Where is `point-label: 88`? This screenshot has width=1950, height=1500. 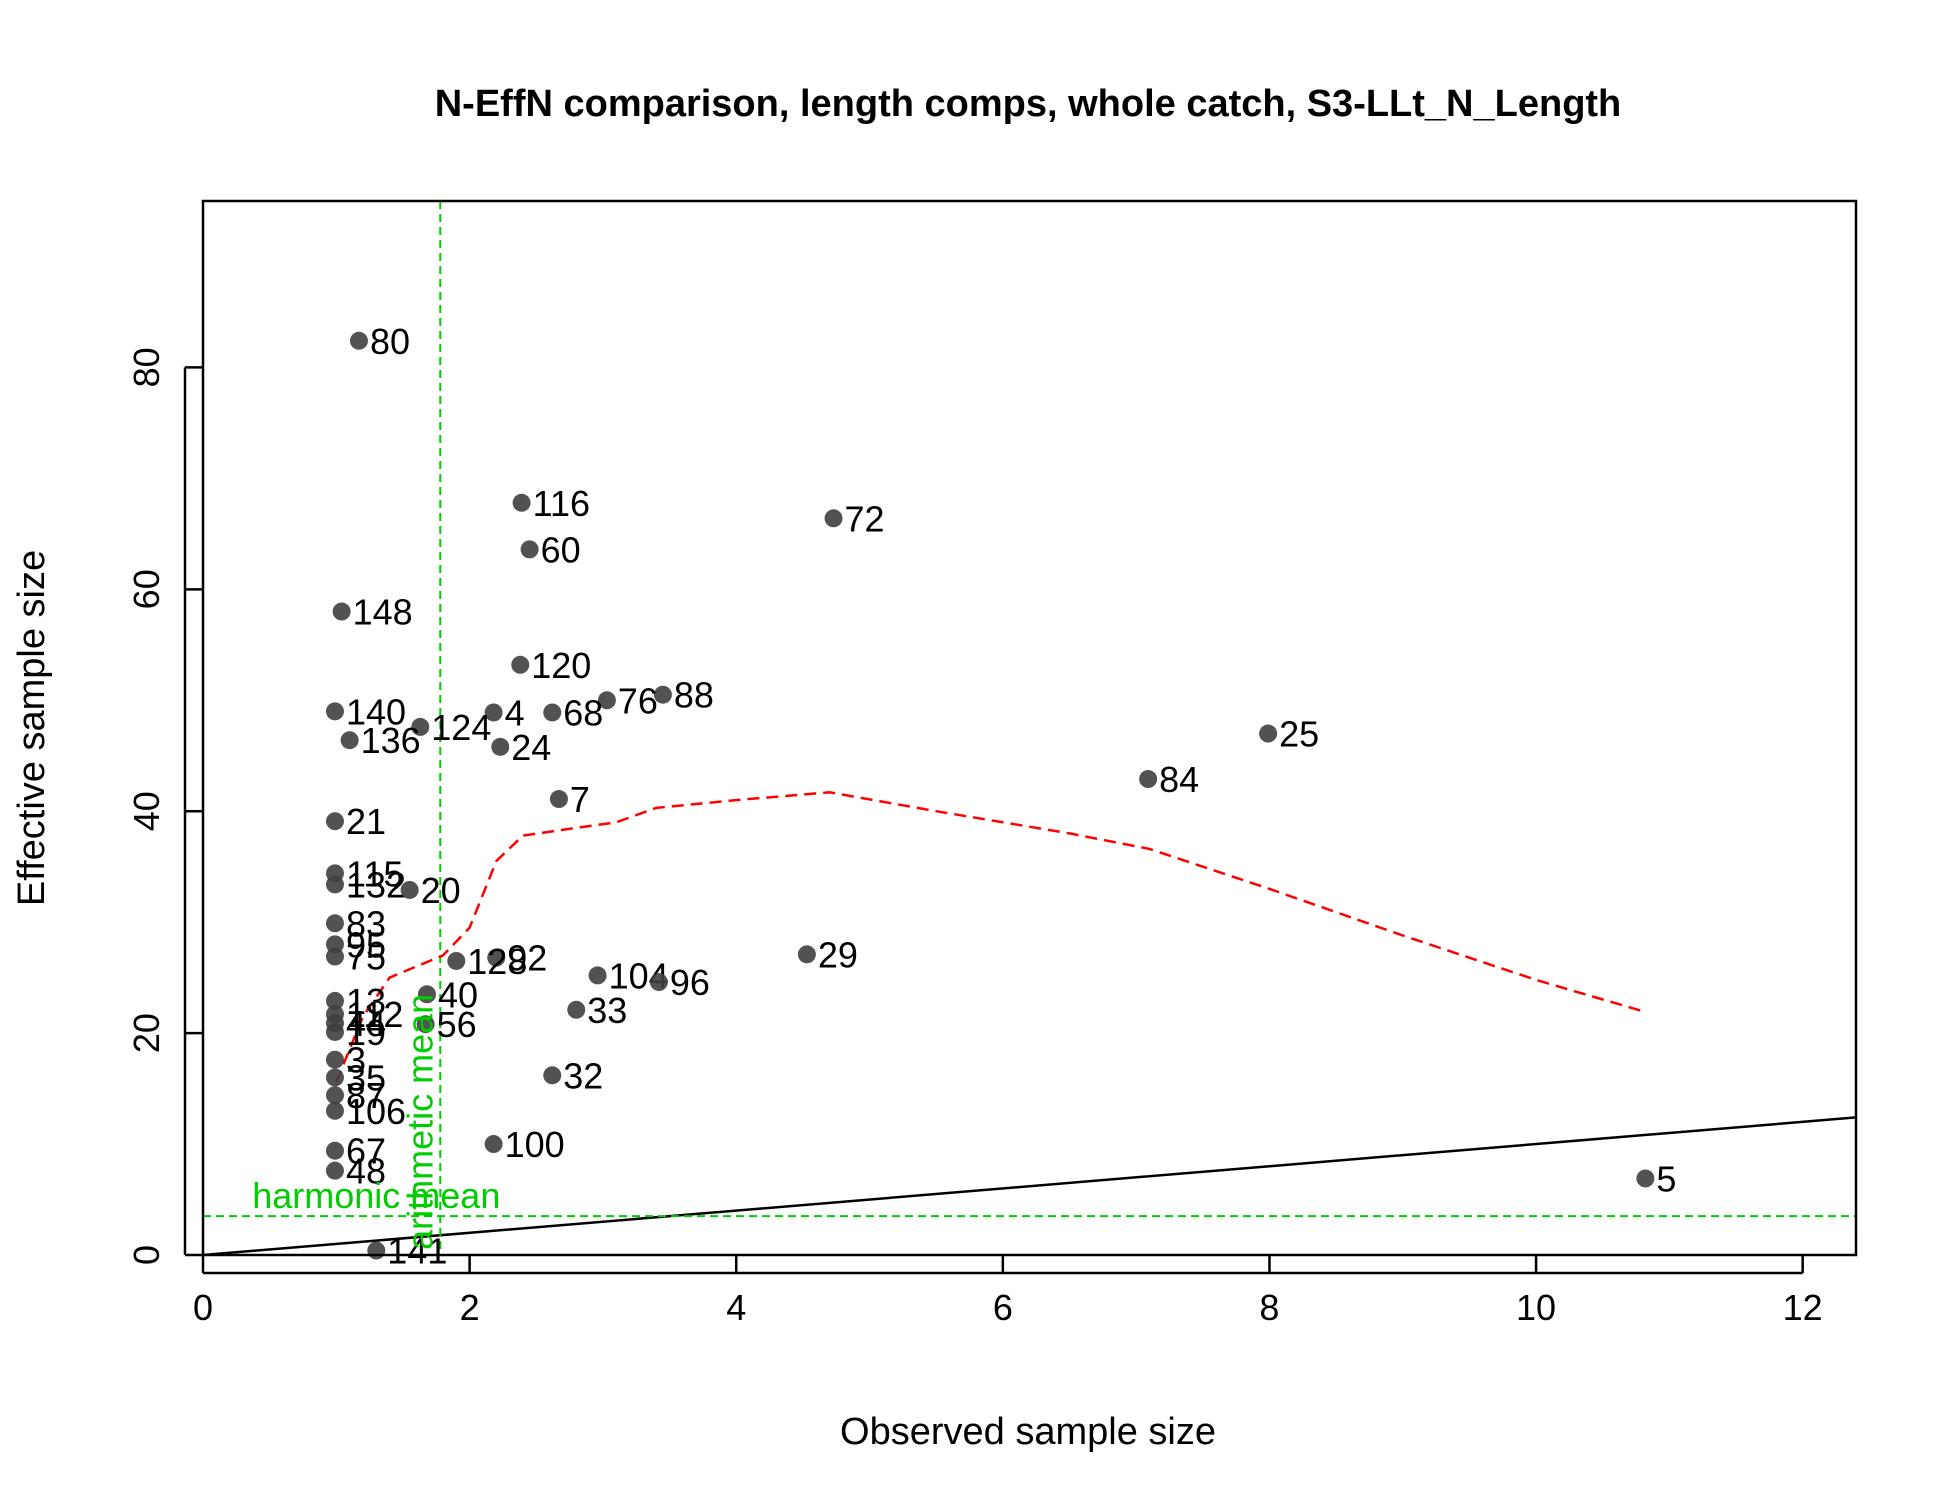
point-label: 88 is located at coordinates (694, 695).